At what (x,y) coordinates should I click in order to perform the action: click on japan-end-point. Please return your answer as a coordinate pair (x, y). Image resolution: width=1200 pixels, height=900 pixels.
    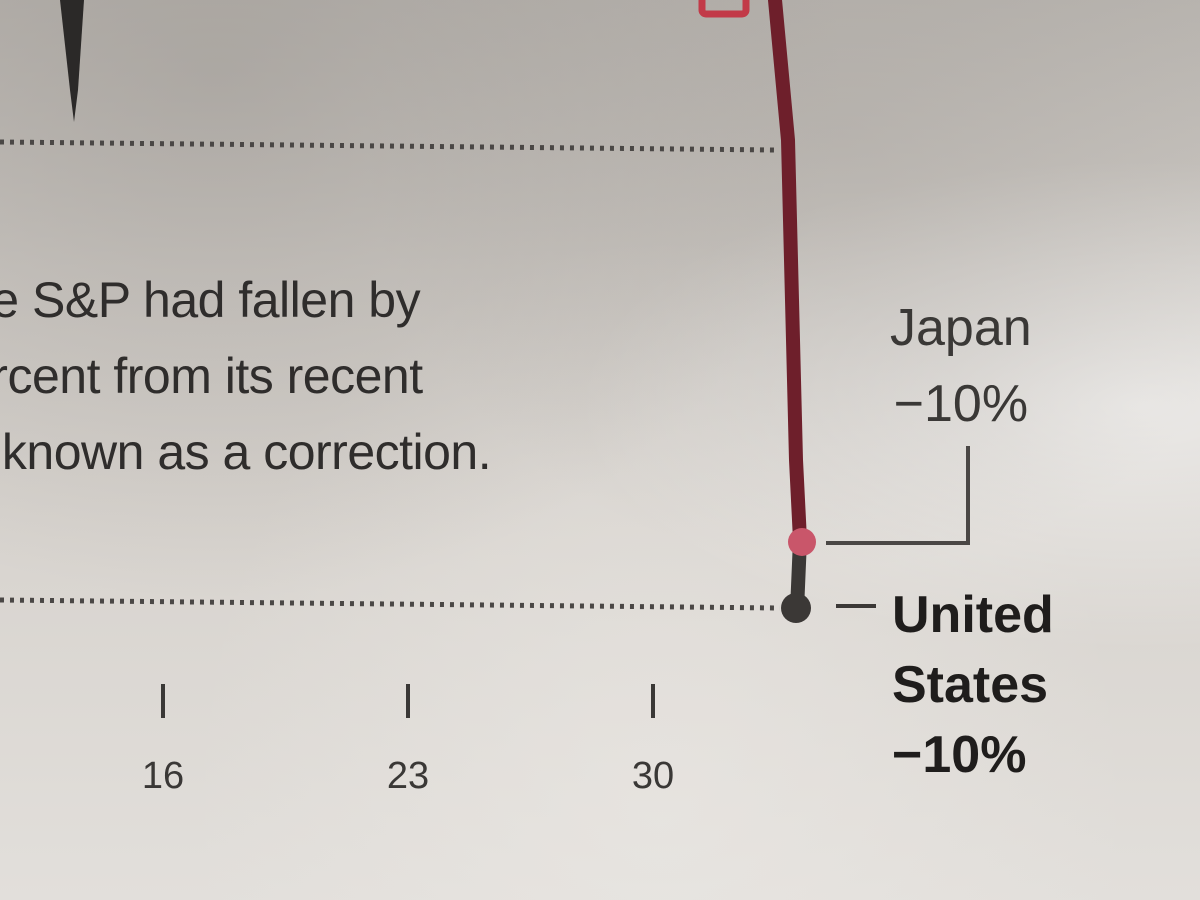
    Looking at the image, I should click on (802, 542).